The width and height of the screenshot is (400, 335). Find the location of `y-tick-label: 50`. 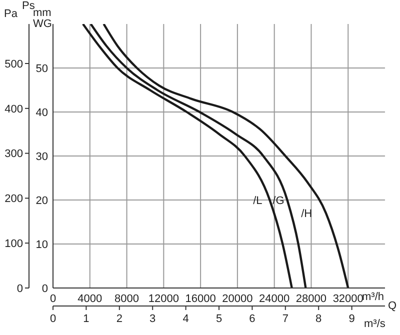

y-tick-label: 50 is located at coordinates (42, 68).